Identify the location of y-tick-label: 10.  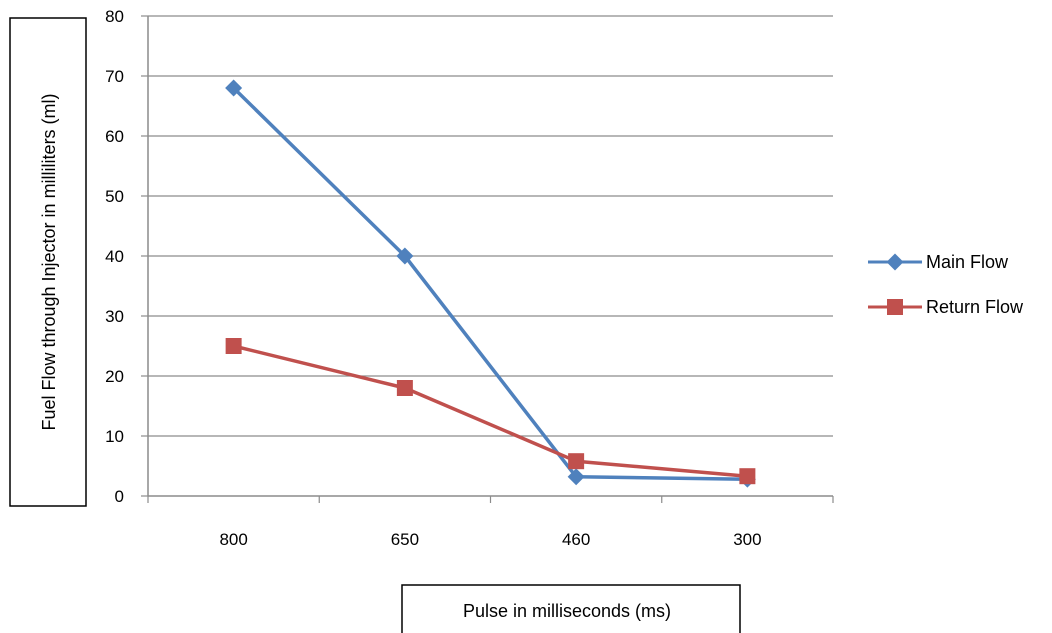
(114, 436).